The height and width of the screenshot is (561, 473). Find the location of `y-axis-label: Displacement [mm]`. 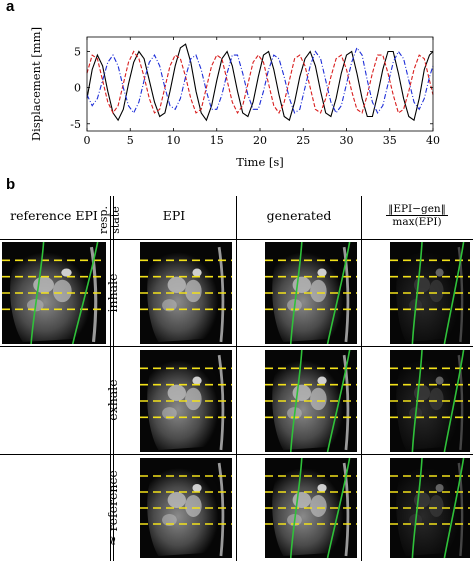

y-axis-label: Displacement [mm] is located at coordinates (36, 84).